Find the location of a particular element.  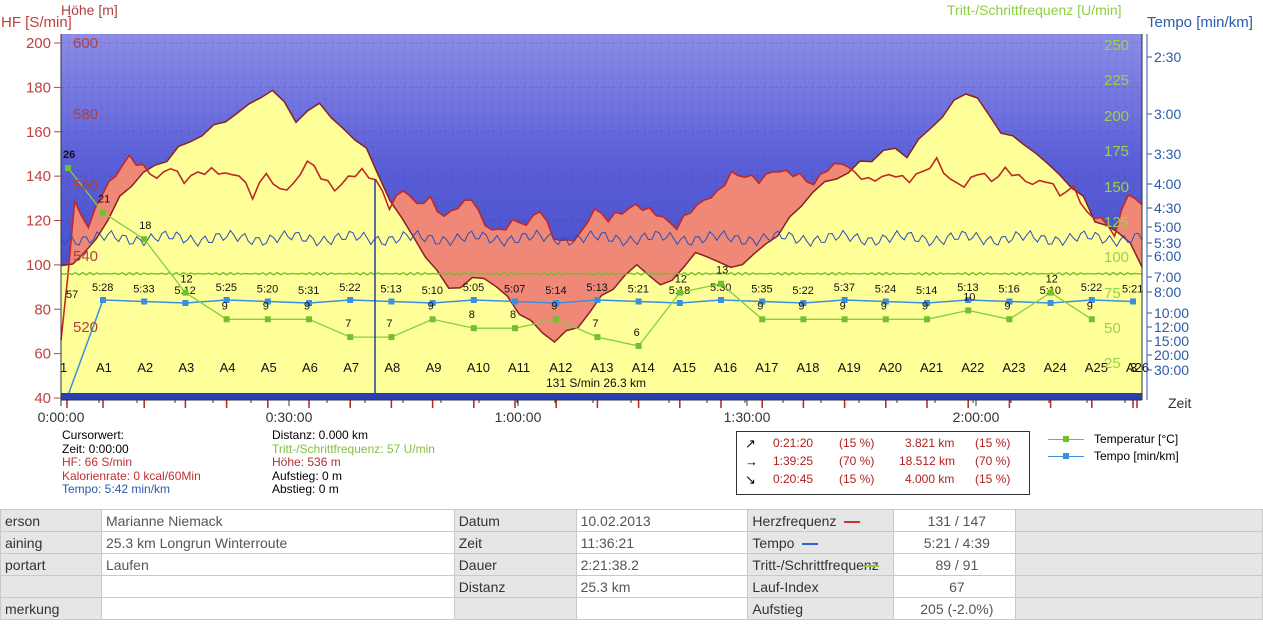

tempo-tick-label: 20:00 is located at coordinates (1171, 355).